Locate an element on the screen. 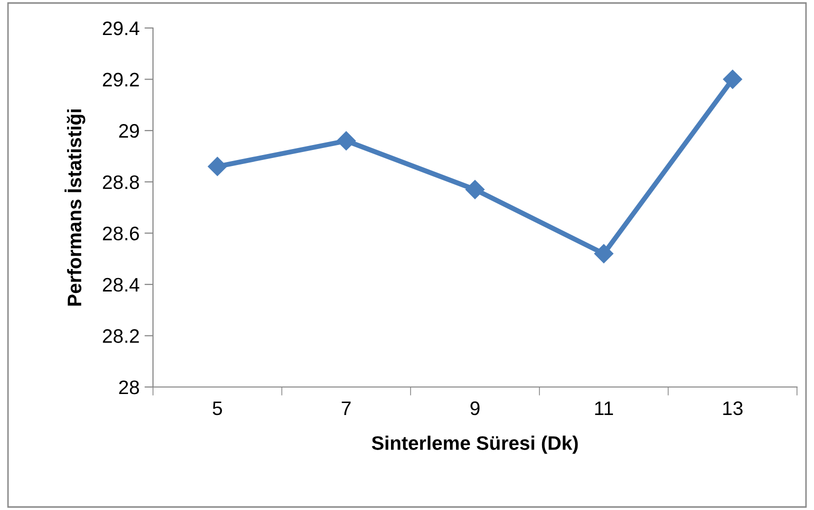 The image size is (814, 510). y-tick-label: 28.4 is located at coordinates (121, 285).